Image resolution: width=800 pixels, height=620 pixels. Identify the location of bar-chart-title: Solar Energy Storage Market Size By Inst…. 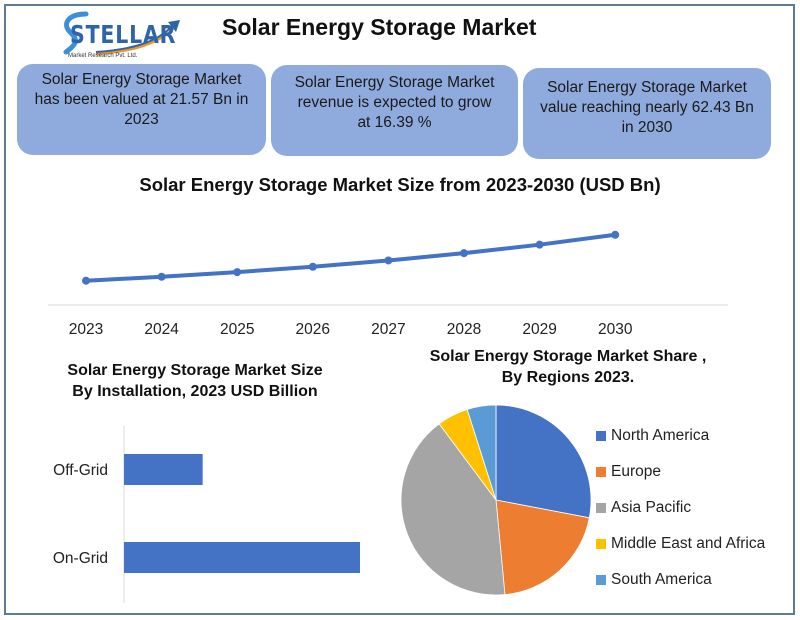
(195, 381).